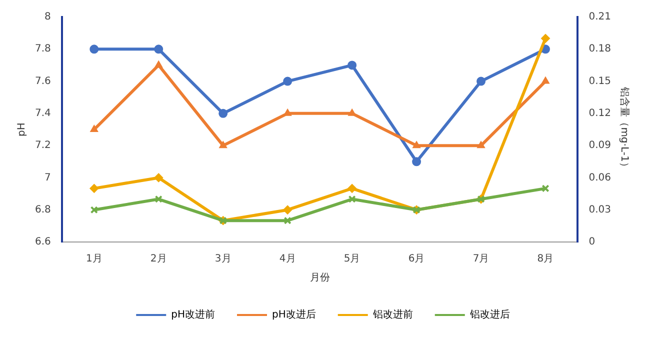  Describe the element at coordinates (42, 114) in the screenshot. I see `y-tick-label: 7.4` at that location.